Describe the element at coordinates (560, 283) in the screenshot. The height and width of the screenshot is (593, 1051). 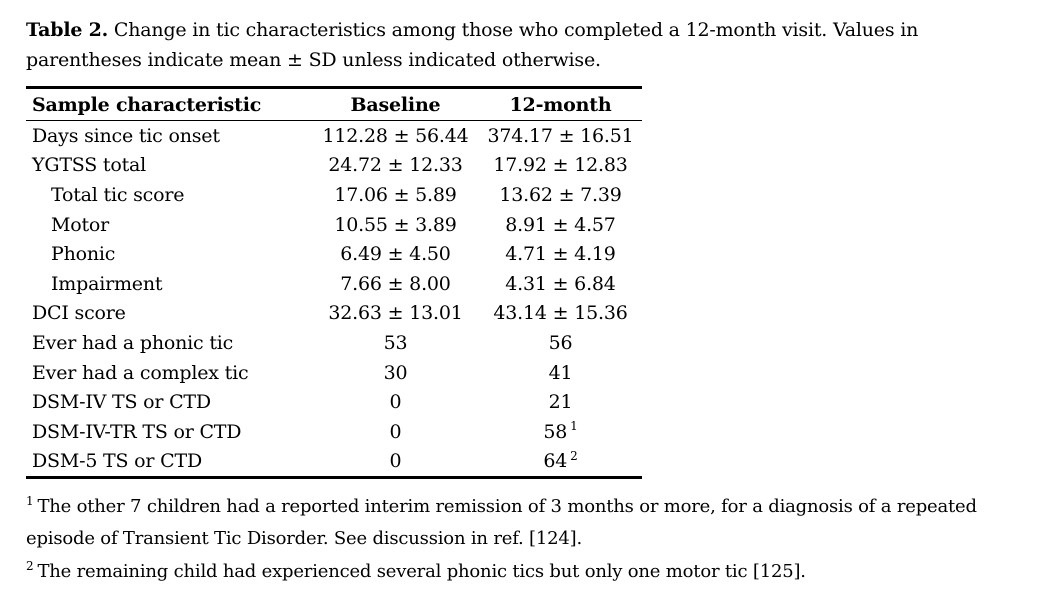
I see `month12-cell: 4.31 ± 6.84` at that location.